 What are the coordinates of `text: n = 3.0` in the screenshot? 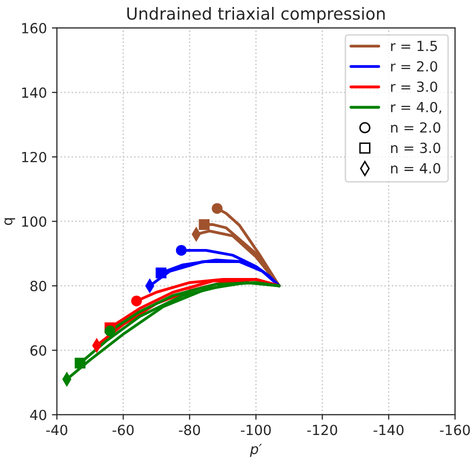 It's located at (415, 148).